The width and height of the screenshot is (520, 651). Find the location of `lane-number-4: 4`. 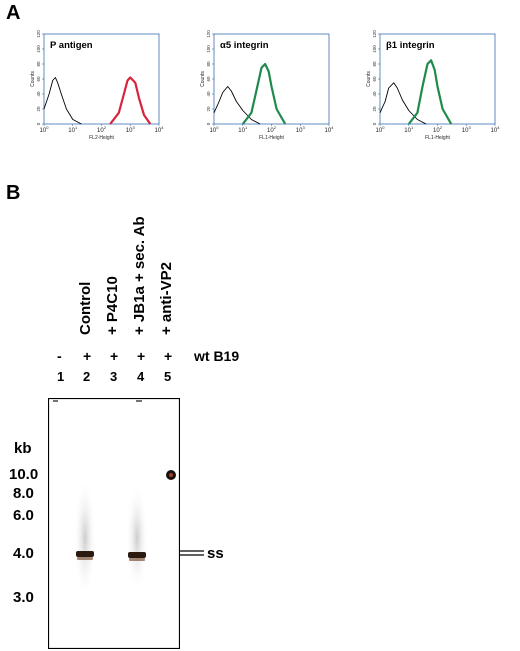

lane-number-4: 4 is located at coordinates (141, 376).